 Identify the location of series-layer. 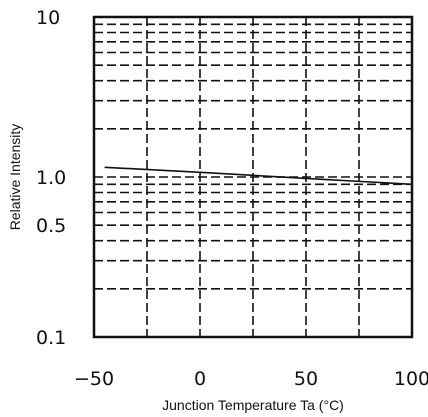
(258, 176).